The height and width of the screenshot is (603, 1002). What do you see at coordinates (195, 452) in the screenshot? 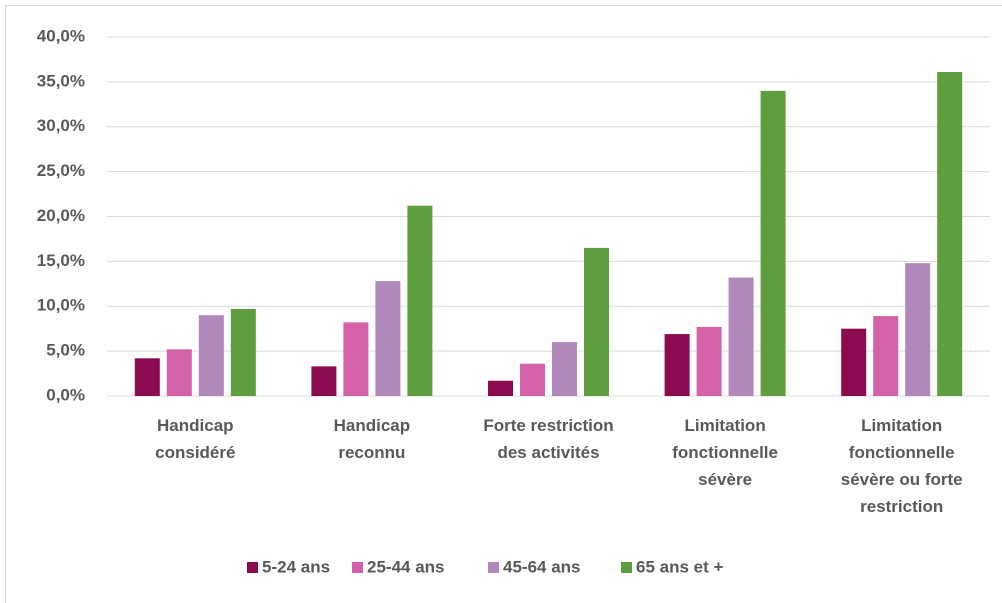
I see `x-tick-line: considéré` at bounding box center [195, 452].